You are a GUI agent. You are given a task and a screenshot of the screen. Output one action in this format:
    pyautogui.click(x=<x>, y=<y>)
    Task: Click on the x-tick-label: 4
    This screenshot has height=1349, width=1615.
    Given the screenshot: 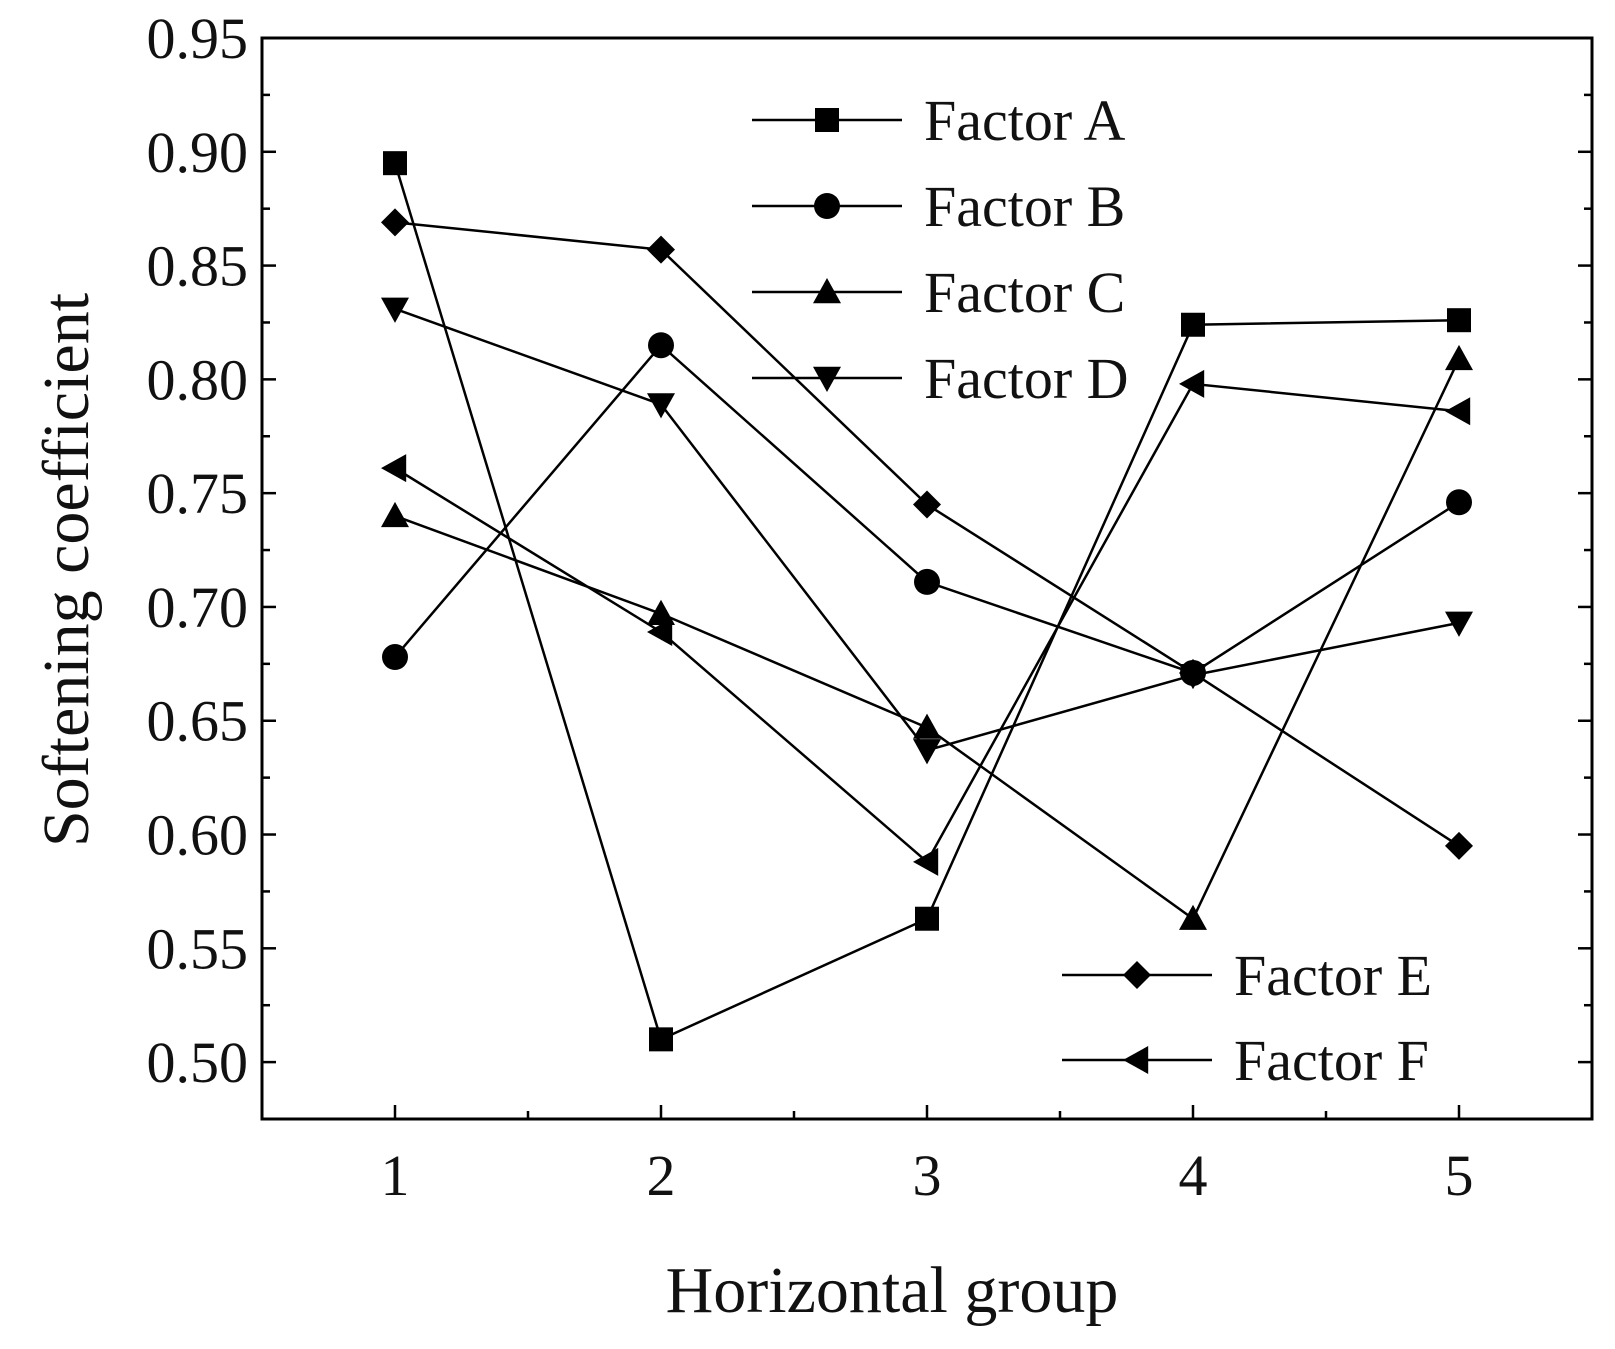 What is the action you would take?
    pyautogui.click(x=1193, y=1175)
    